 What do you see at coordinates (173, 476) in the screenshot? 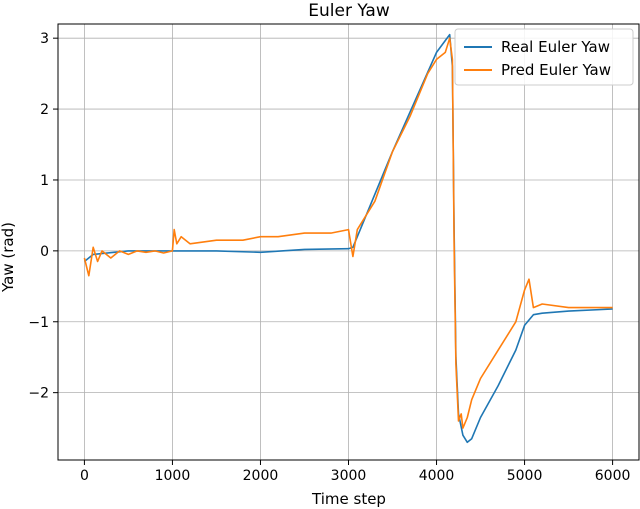
I see `x-tick-label: 1000` at bounding box center [173, 476].